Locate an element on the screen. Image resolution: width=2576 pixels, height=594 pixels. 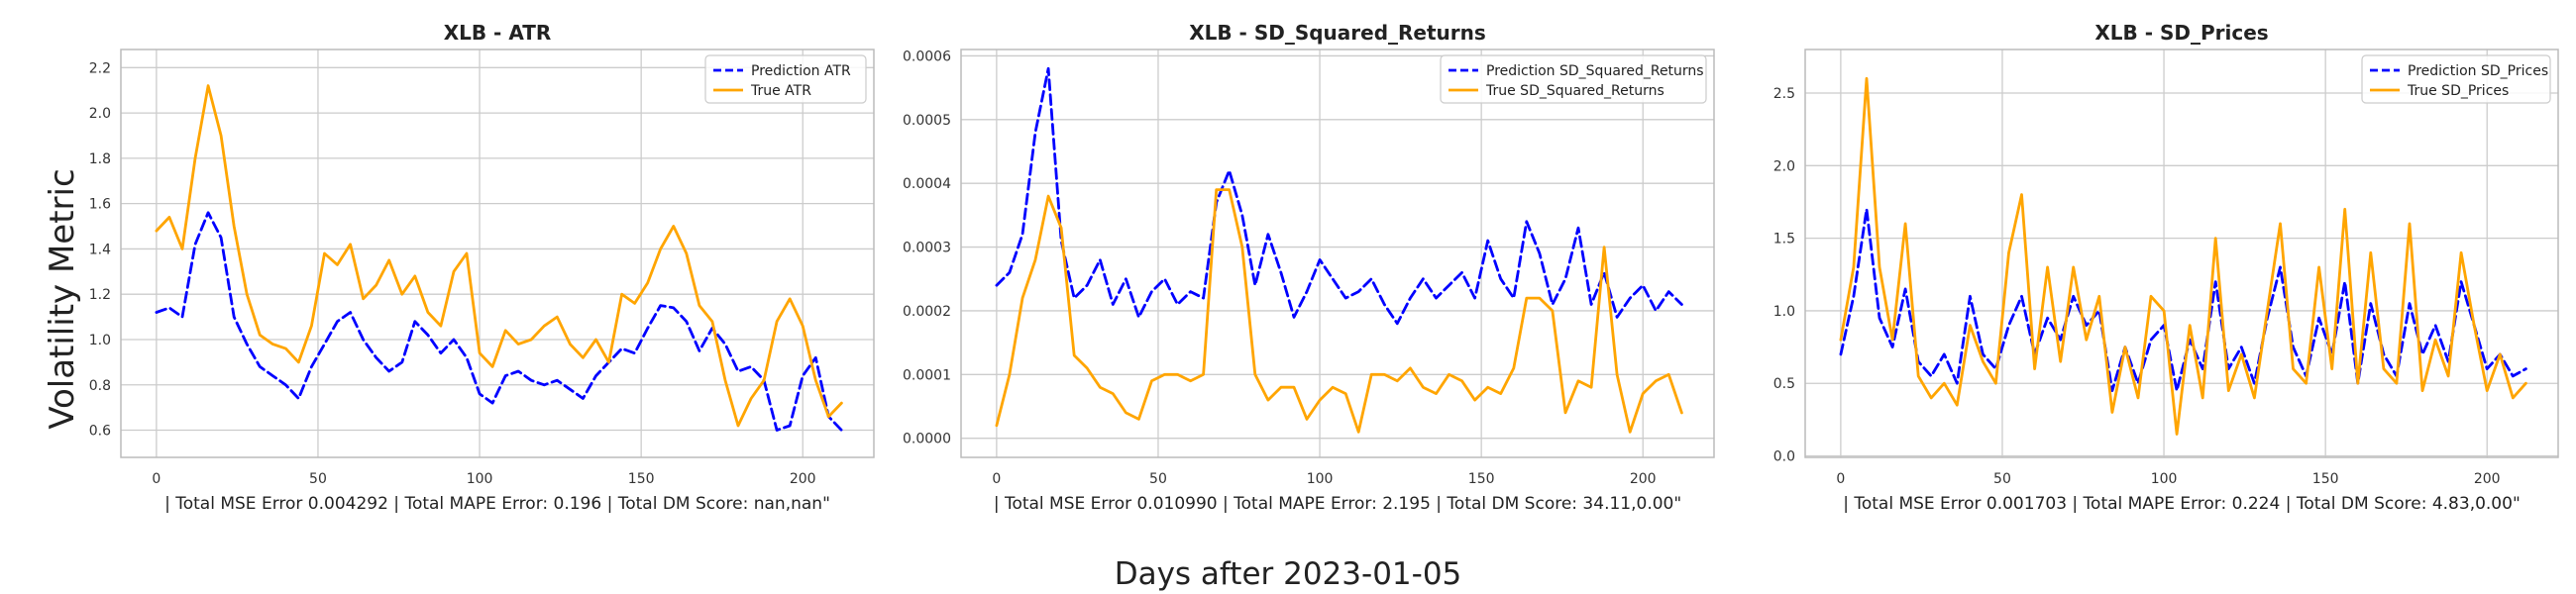
chart-title: XLB - SD_Squared_Returns is located at coordinates (1338, 33).